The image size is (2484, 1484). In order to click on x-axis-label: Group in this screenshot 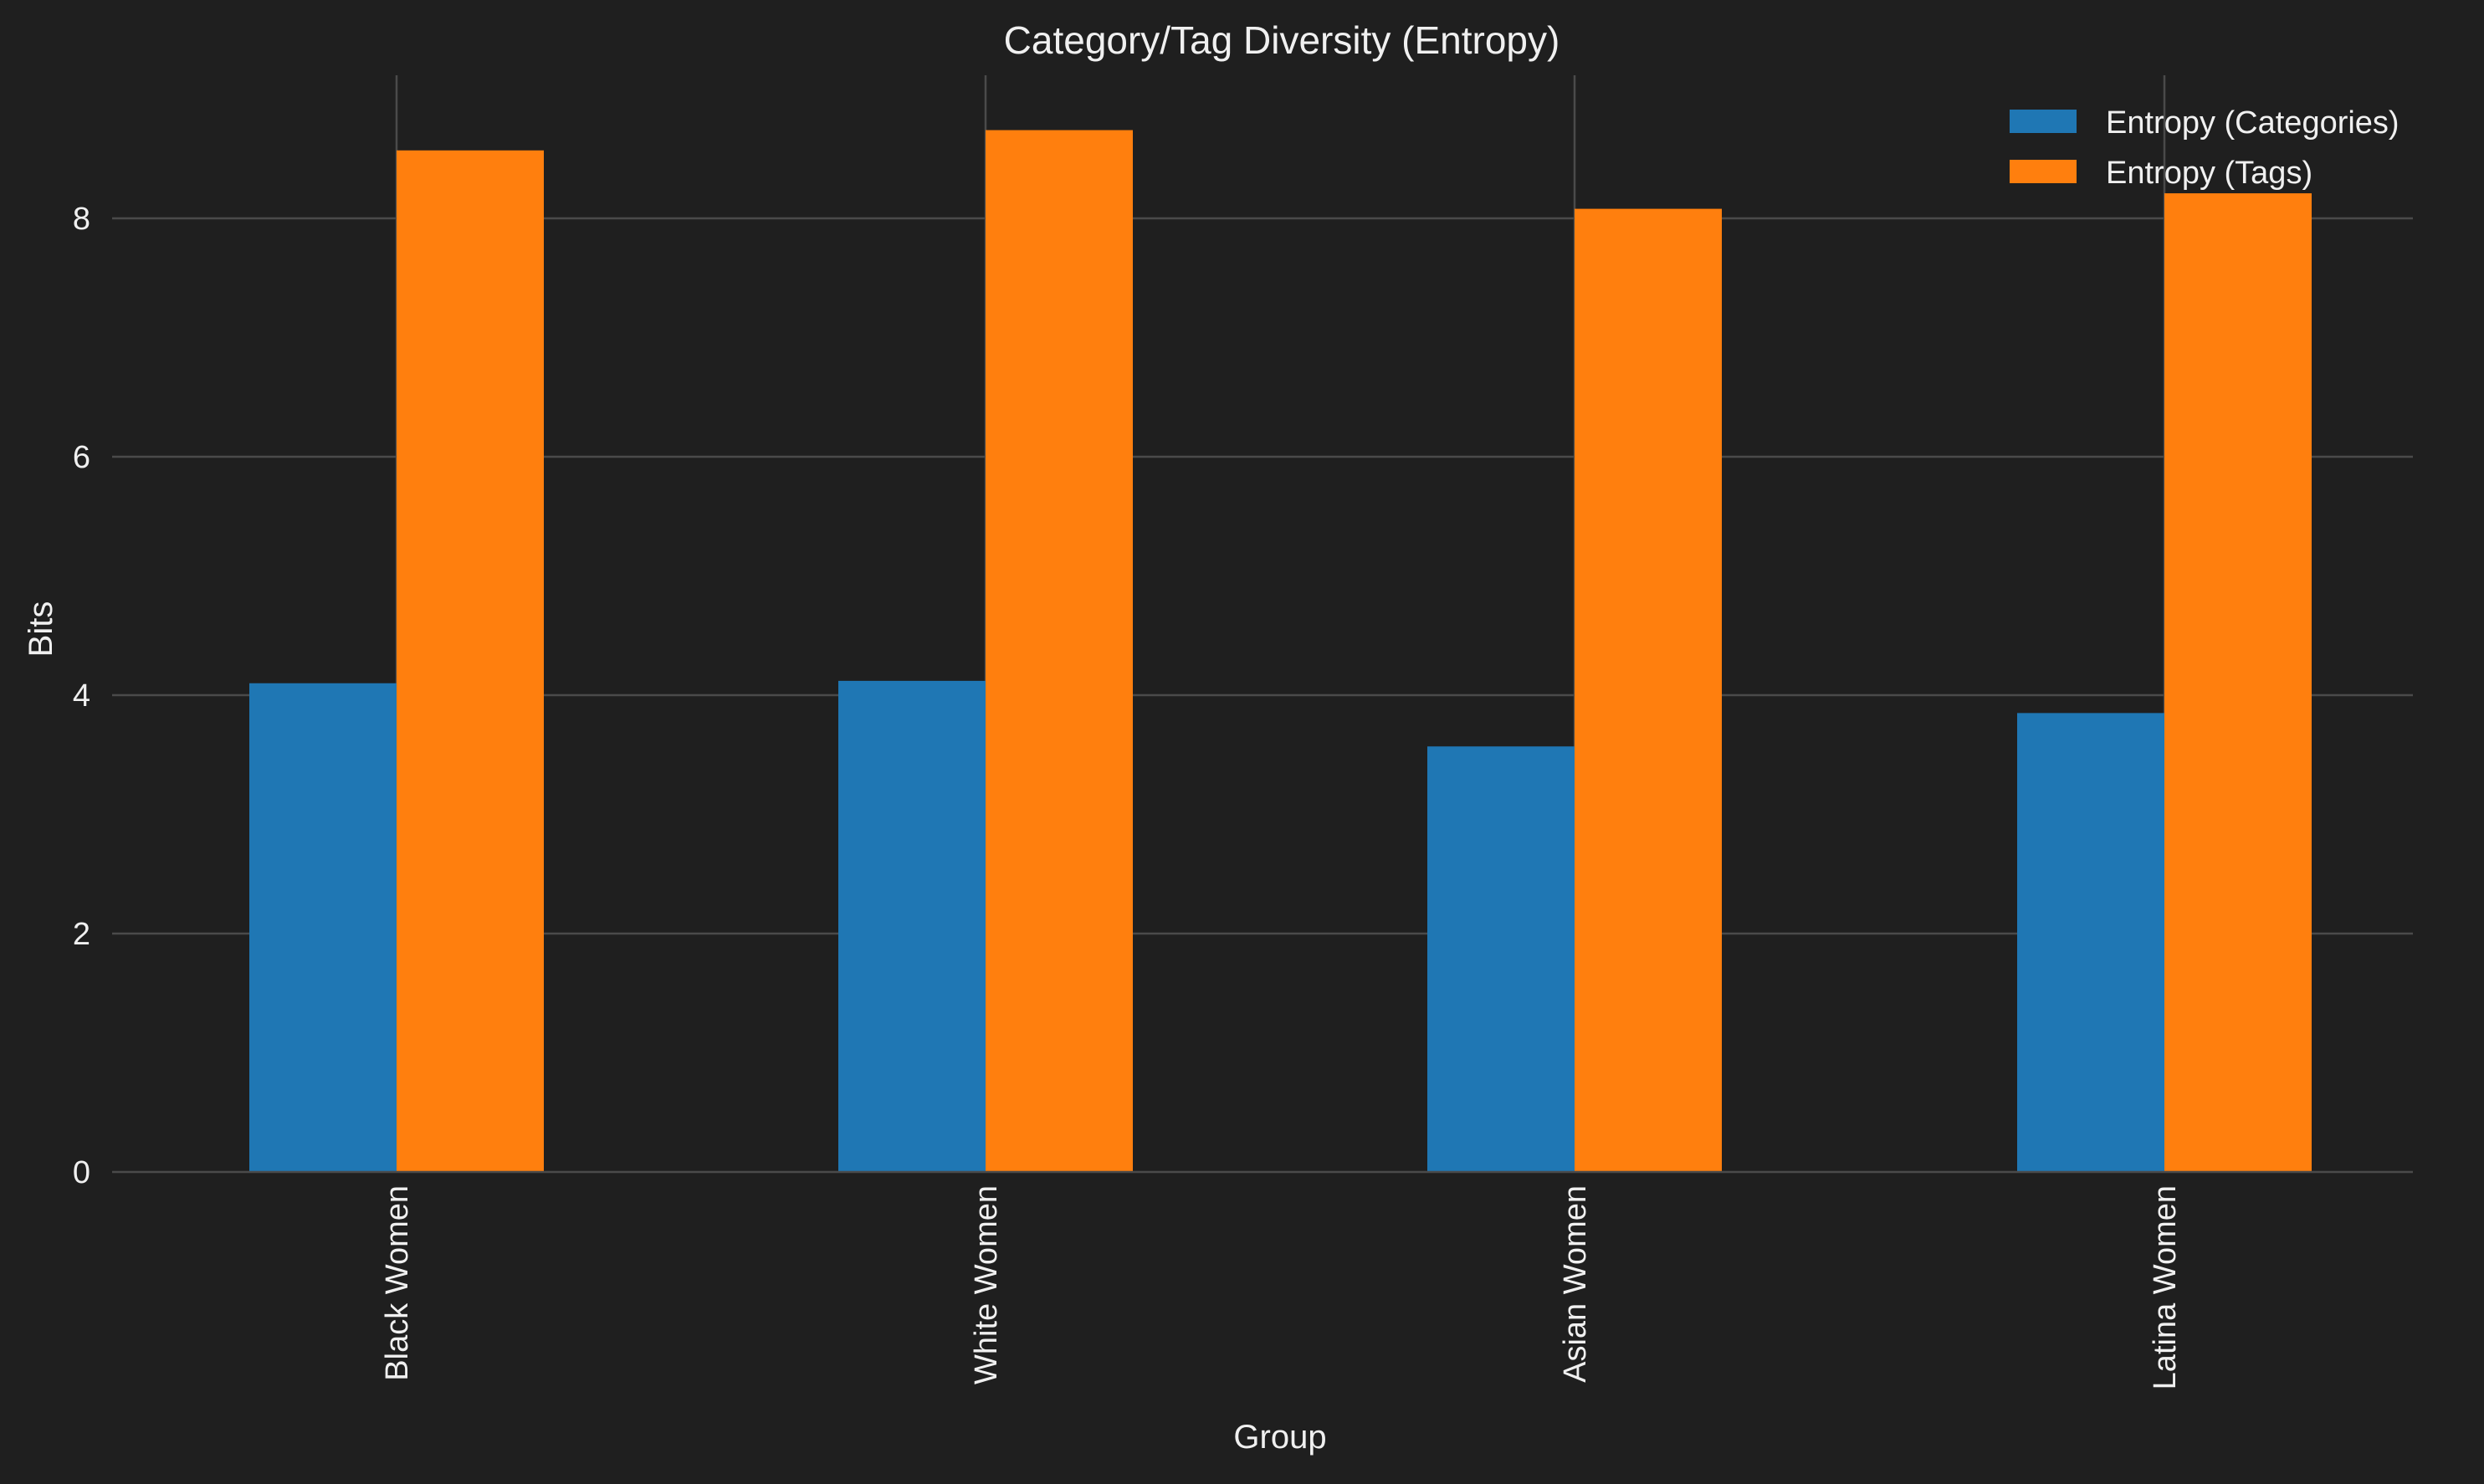, I will do `click(1279, 1437)`.